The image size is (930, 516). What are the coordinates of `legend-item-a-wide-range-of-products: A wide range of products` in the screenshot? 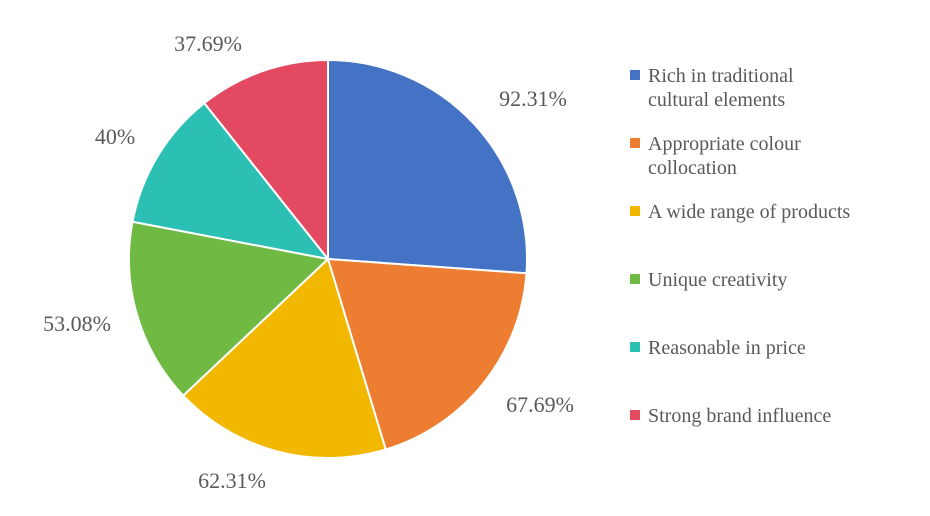 It's located at (740, 212).